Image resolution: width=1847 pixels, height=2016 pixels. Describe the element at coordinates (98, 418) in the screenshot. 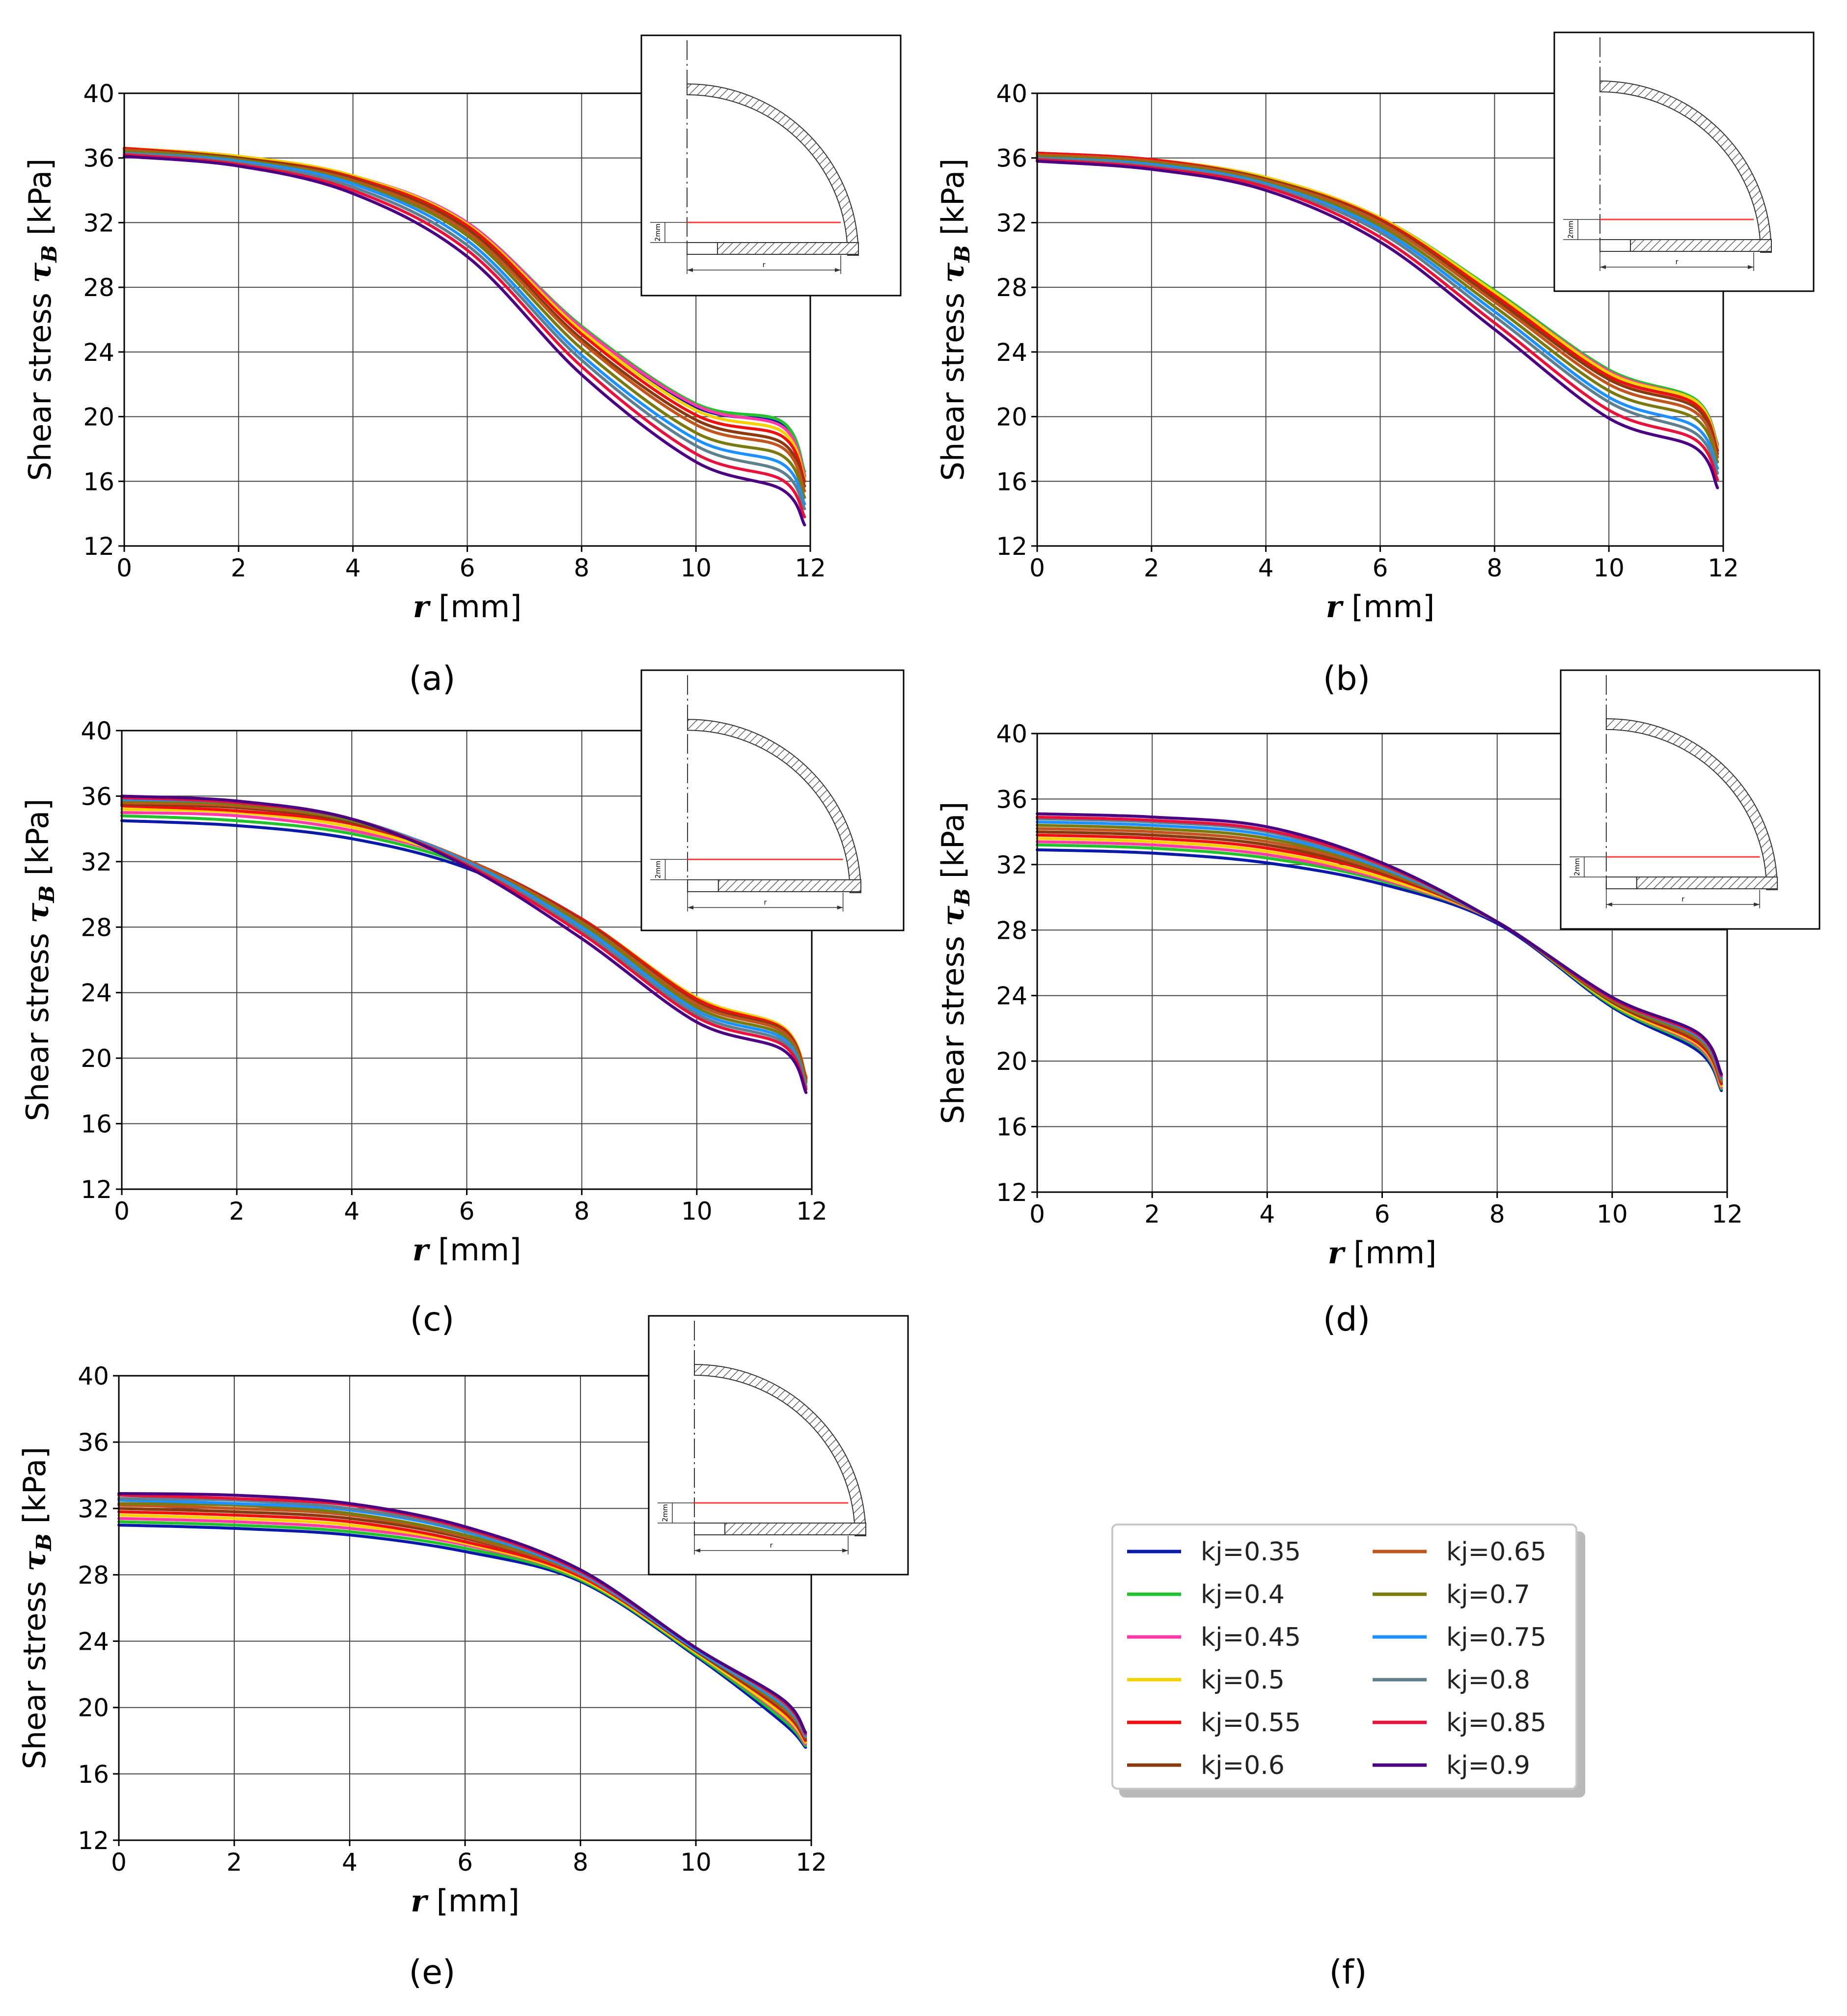

I see `y-tick-label: 20` at that location.